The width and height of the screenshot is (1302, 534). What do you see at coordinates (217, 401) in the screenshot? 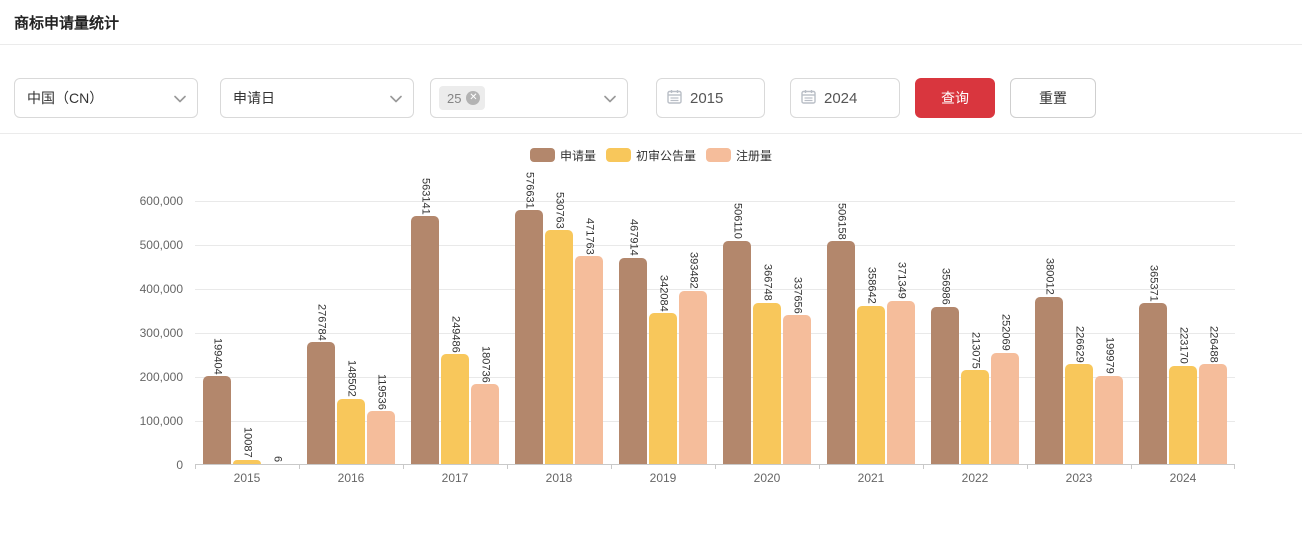
I see `bar-申请量-2015: 199404` at bounding box center [217, 401].